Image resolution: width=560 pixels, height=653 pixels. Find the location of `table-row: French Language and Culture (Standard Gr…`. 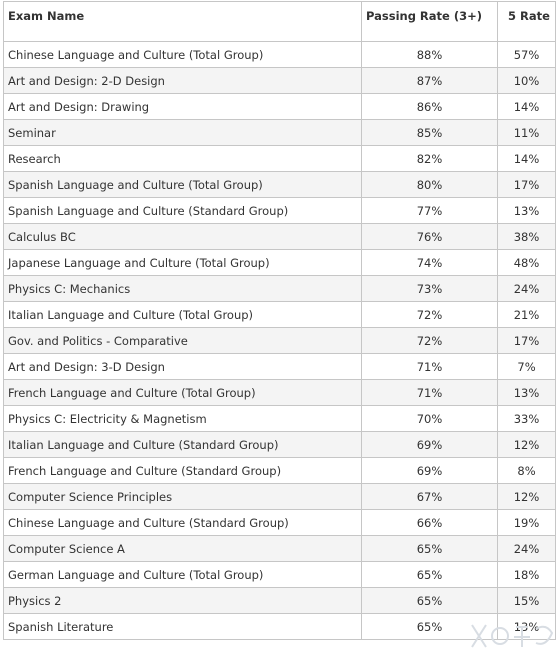

table-row: French Language and Culture (Standard Gr… is located at coordinates (279, 470).